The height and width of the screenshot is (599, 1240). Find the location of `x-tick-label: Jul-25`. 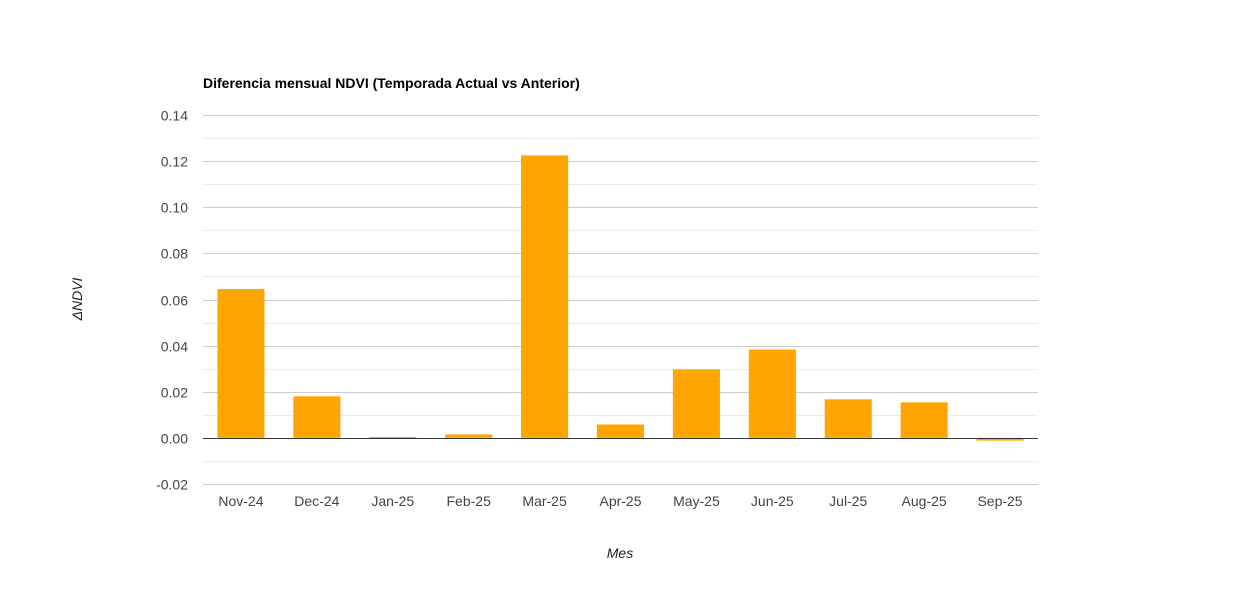

x-tick-label: Jul-25 is located at coordinates (848, 501).